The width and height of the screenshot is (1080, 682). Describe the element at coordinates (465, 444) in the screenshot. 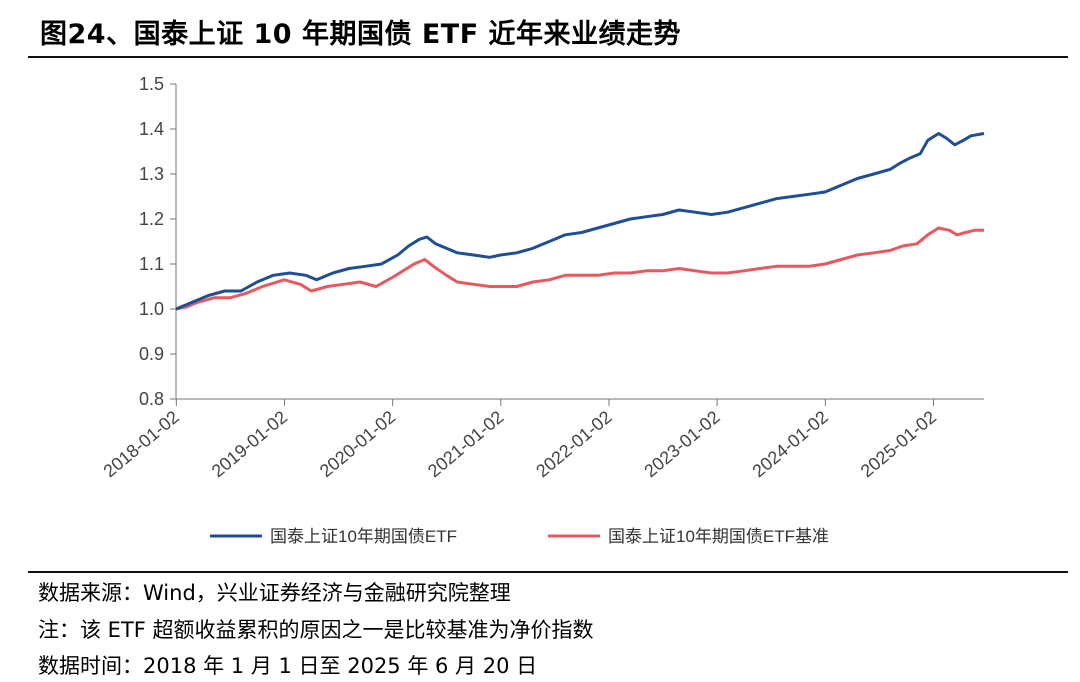

I see `x-tick-label: 2021-01-02` at that location.